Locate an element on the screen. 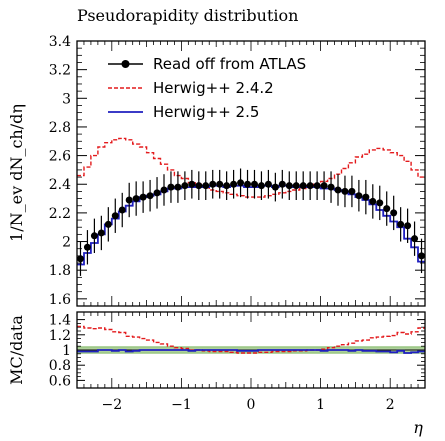  ratio-y-axis-title: MC/data is located at coordinates (16, 350).